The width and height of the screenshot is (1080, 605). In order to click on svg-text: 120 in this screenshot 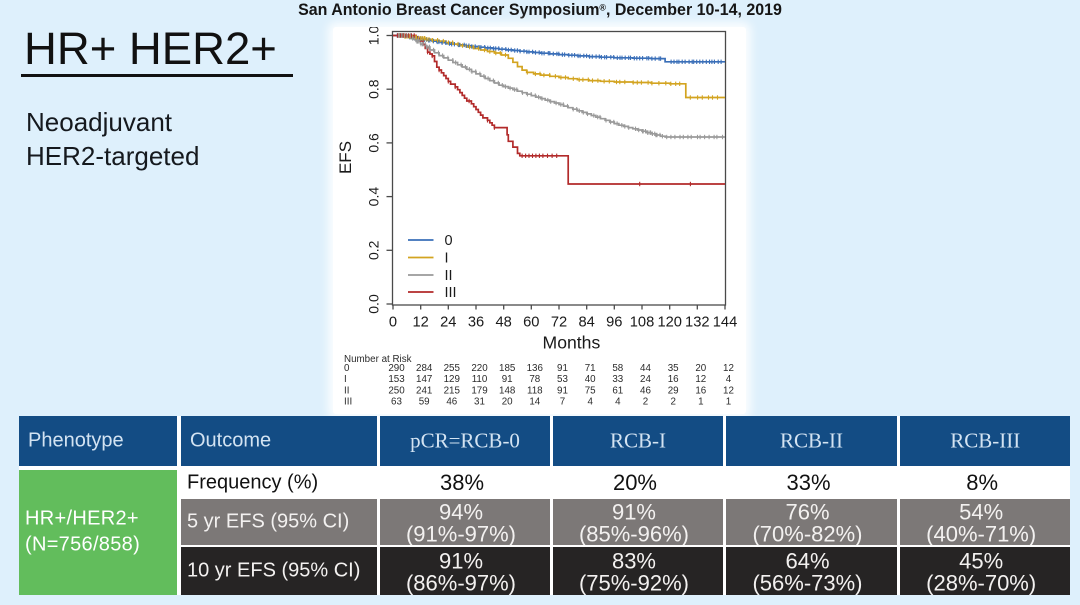, I will do `click(669, 323)`.